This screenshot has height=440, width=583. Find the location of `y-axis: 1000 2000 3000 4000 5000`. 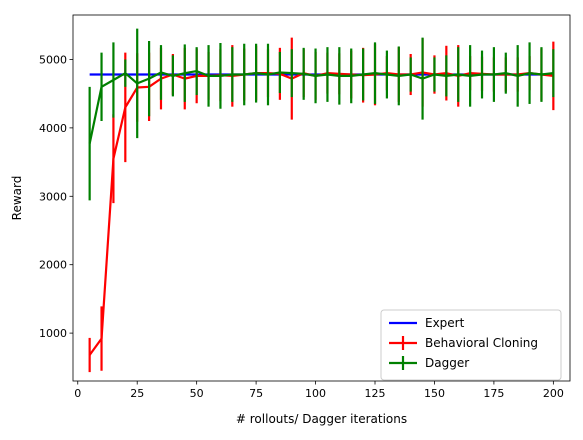

y-axis: 1000 2000 3000 4000 5000 is located at coordinates (56, 196).